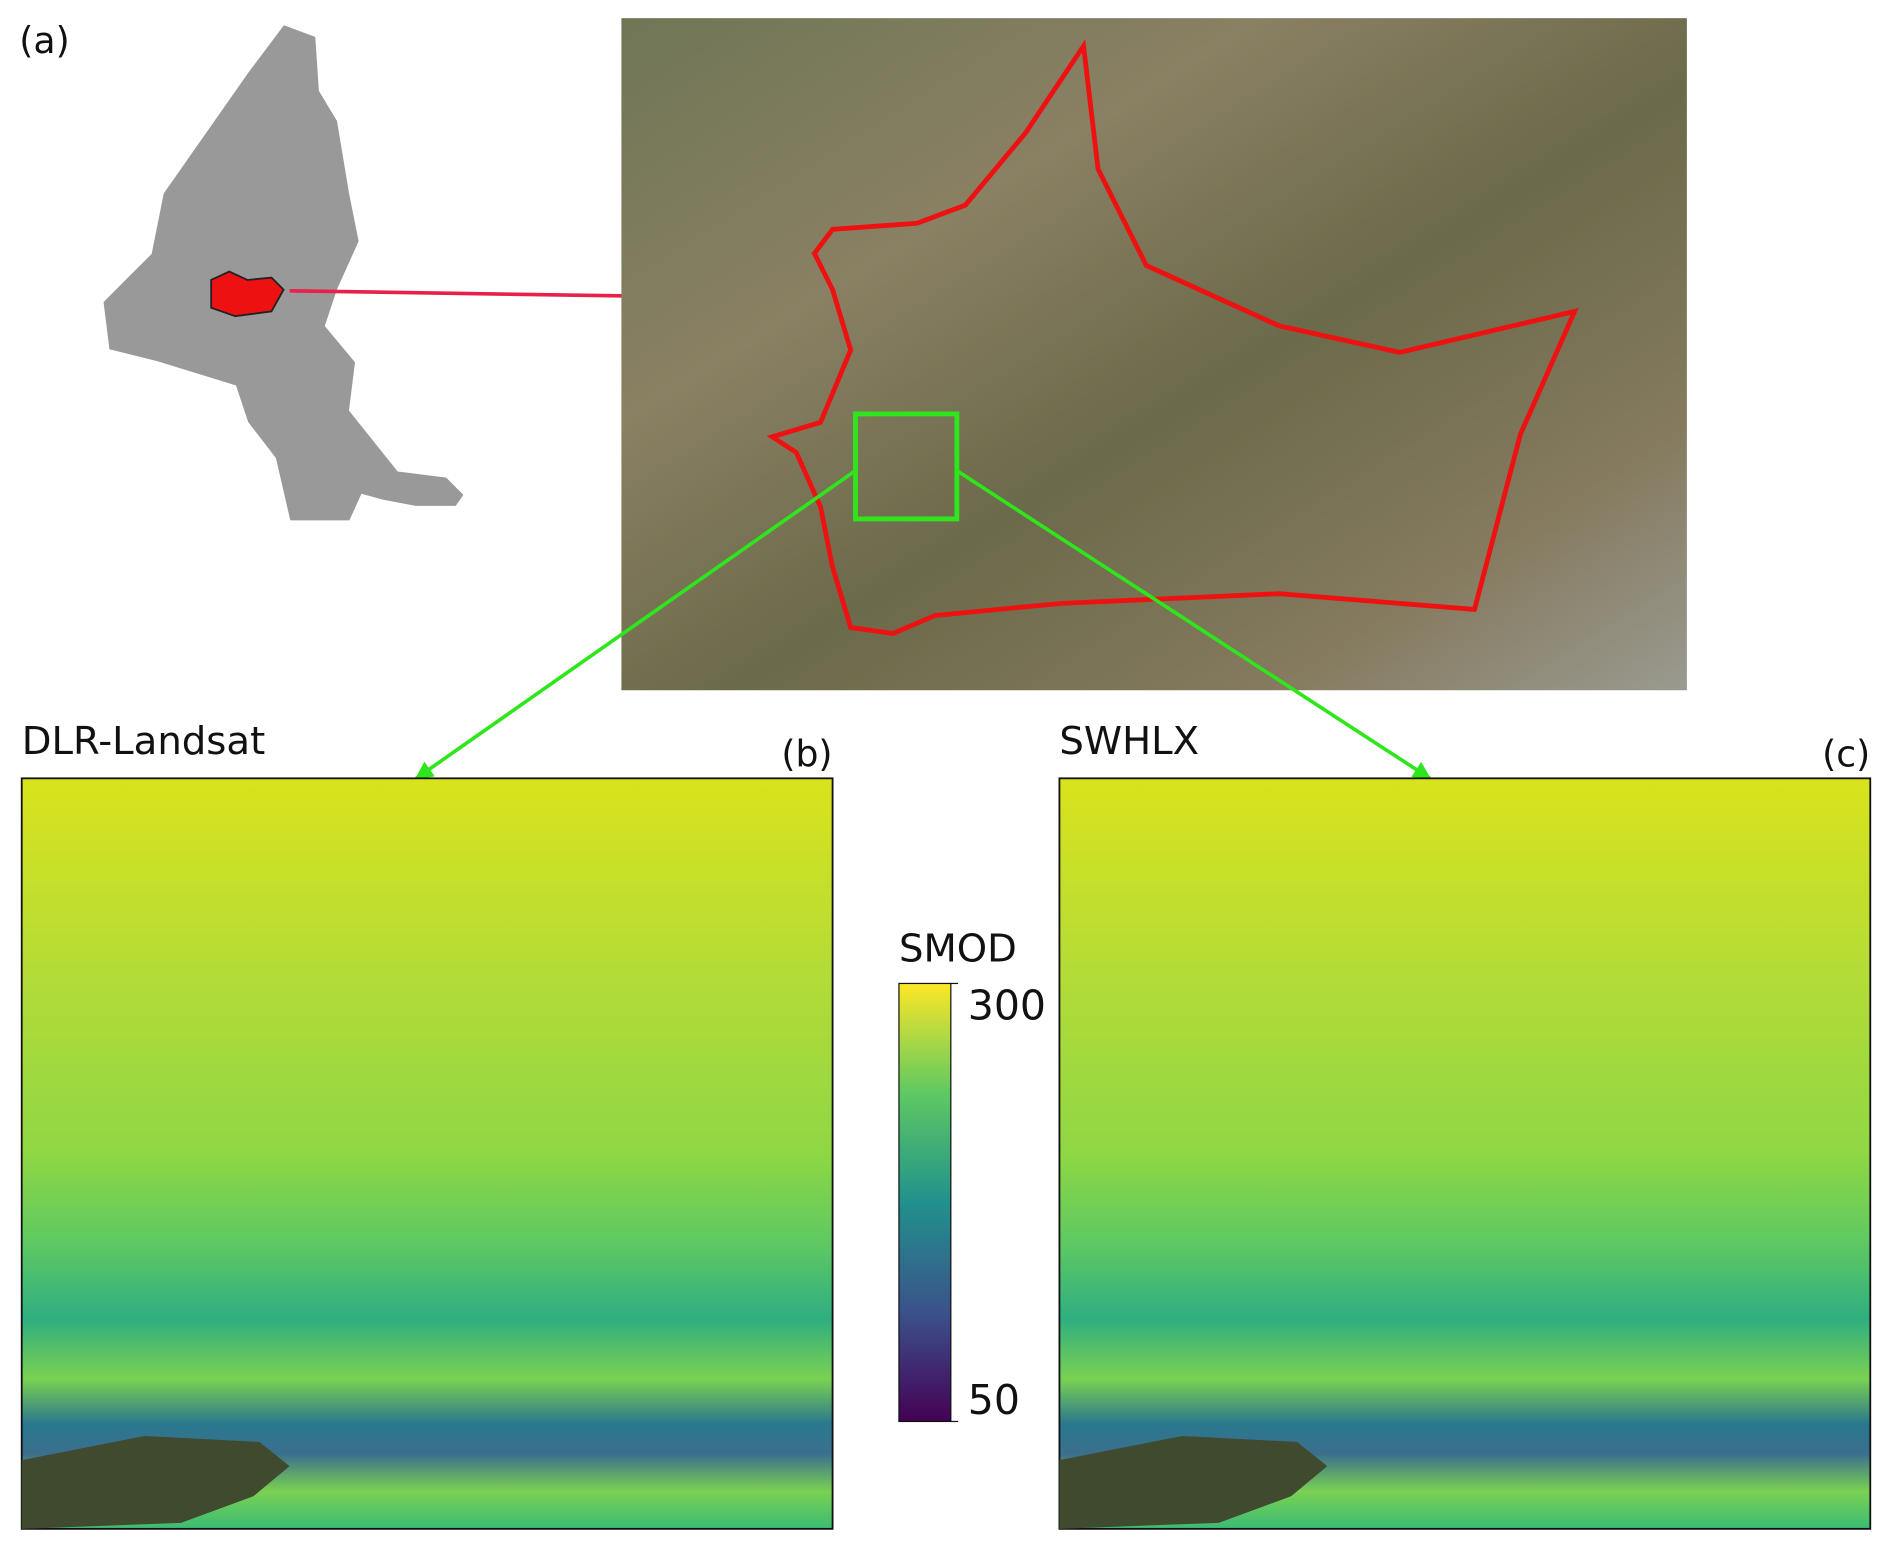  I want to click on panel-label: (b), so click(806, 753).